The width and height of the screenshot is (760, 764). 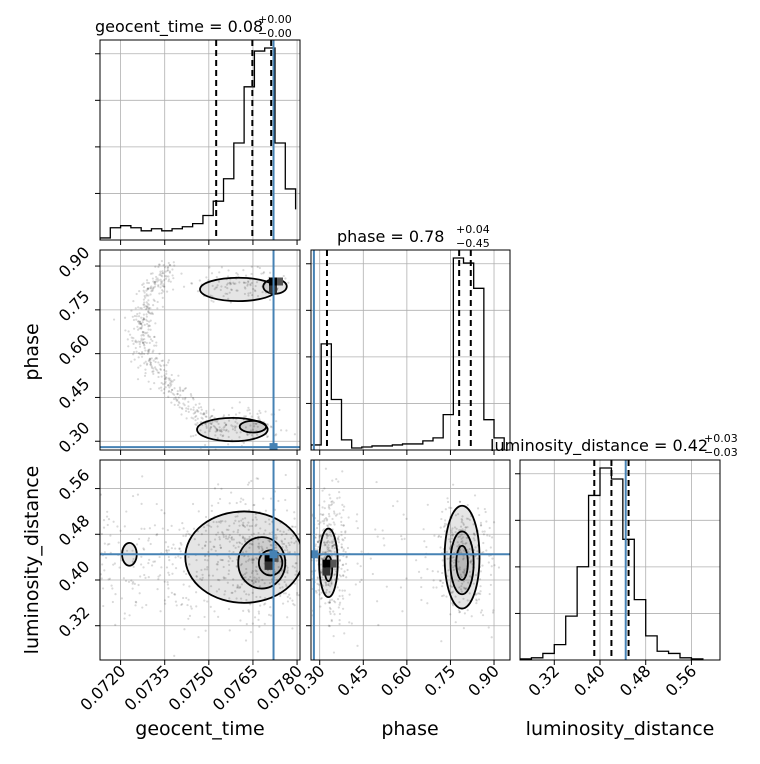 I want to click on panel-luminosity_distance_vs_geocent_time-truth-marker, so click(x=273, y=554).